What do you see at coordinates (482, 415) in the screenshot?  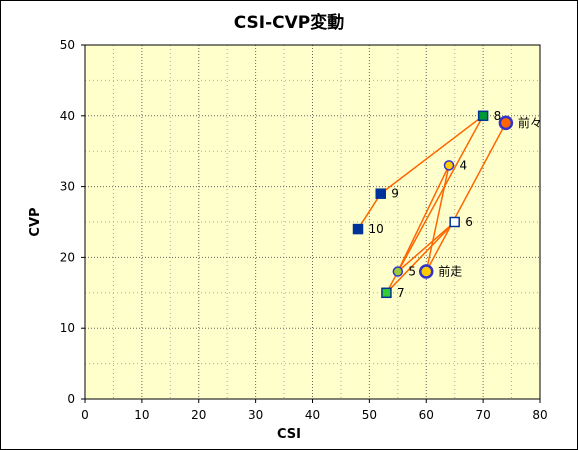 I see `x-tick-label: 70` at bounding box center [482, 415].